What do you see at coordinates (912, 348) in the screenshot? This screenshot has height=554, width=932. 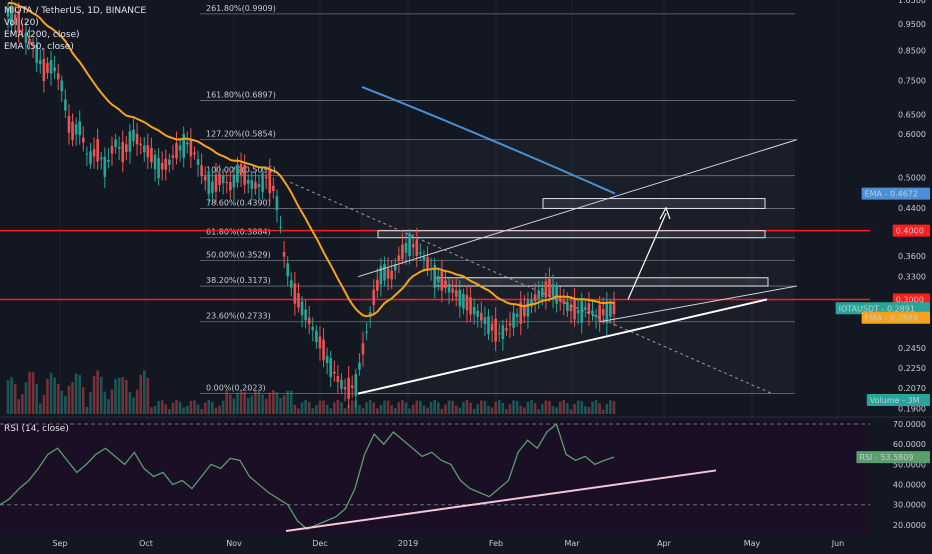 I see `y-tick-label: 0.2450` at bounding box center [912, 348].